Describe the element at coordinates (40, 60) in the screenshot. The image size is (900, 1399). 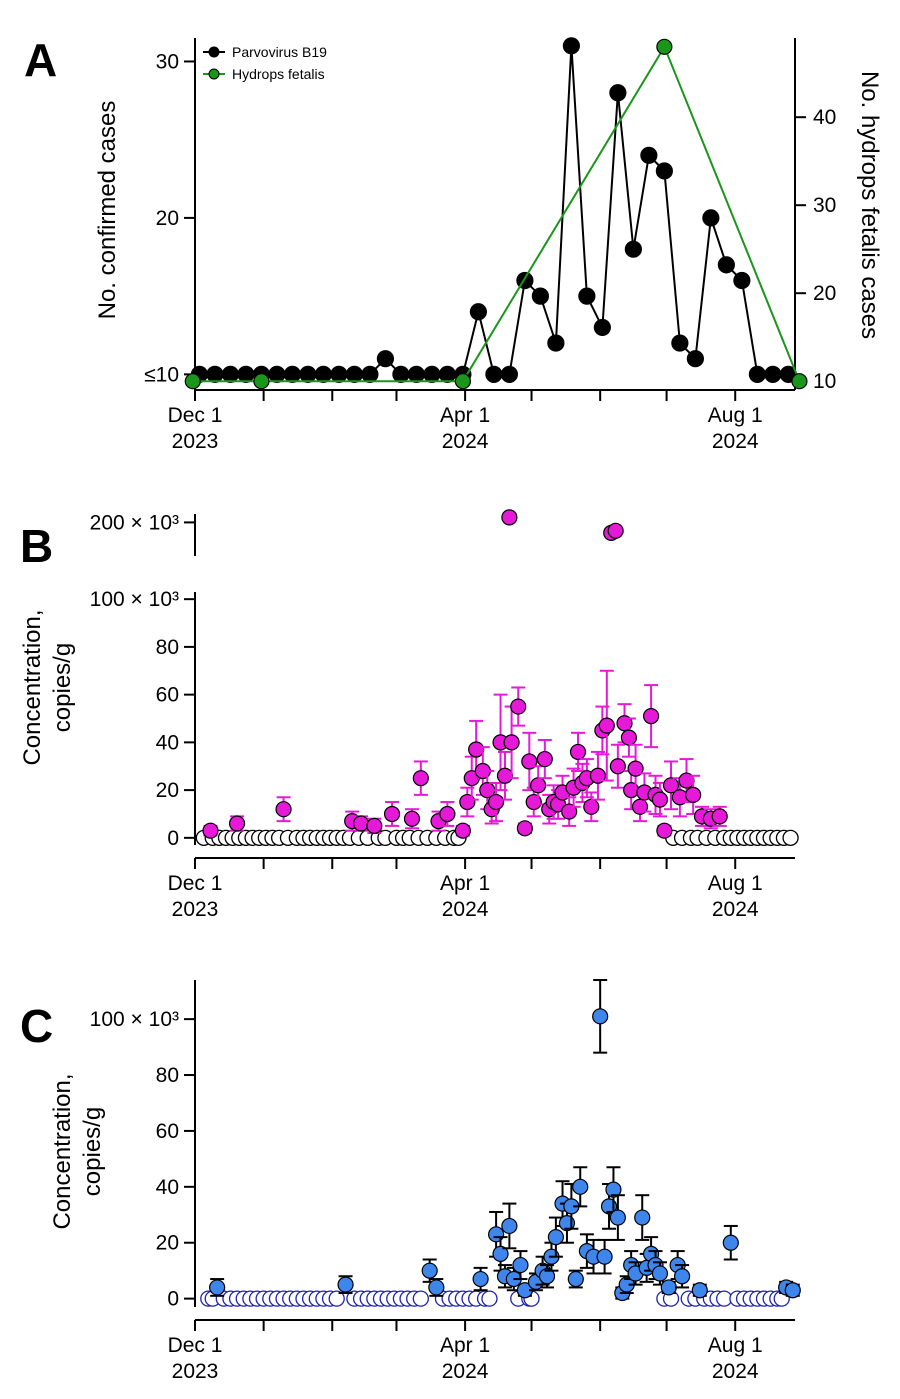
I see `panel-letter-a: A` at that location.